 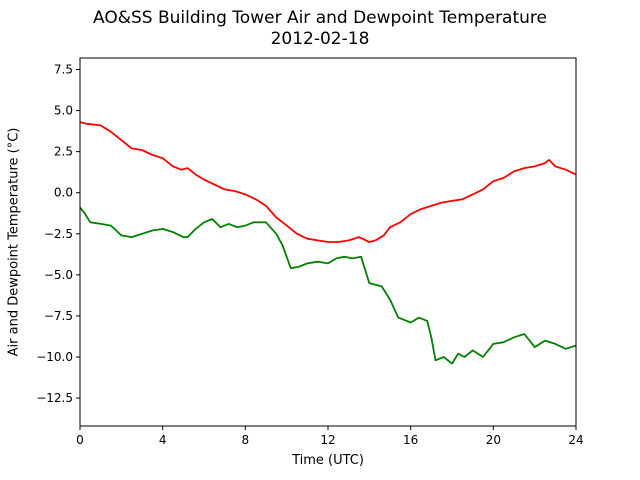 I want to click on y-tick-label: 0.0, so click(x=63, y=193).